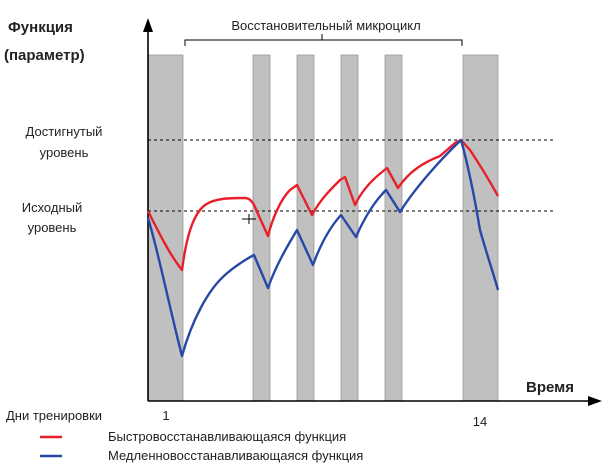 The width and height of the screenshot is (604, 465). What do you see at coordinates (148, 25) in the screenshot?
I see `y-axis-arrow-icon` at bounding box center [148, 25].